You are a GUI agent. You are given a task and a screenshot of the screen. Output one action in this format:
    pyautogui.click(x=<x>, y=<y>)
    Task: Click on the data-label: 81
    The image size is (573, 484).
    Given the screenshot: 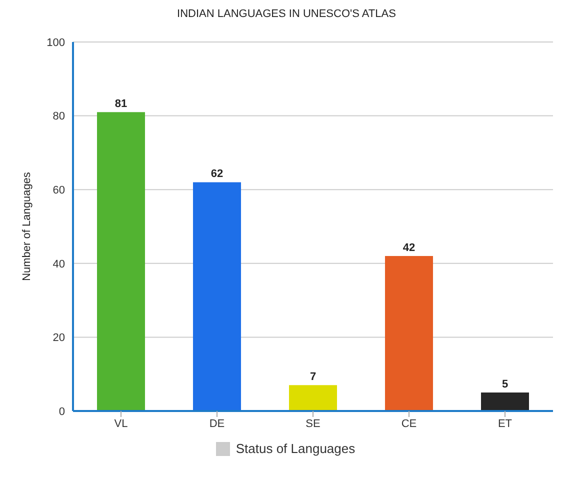 What is the action you would take?
    pyautogui.click(x=121, y=104)
    